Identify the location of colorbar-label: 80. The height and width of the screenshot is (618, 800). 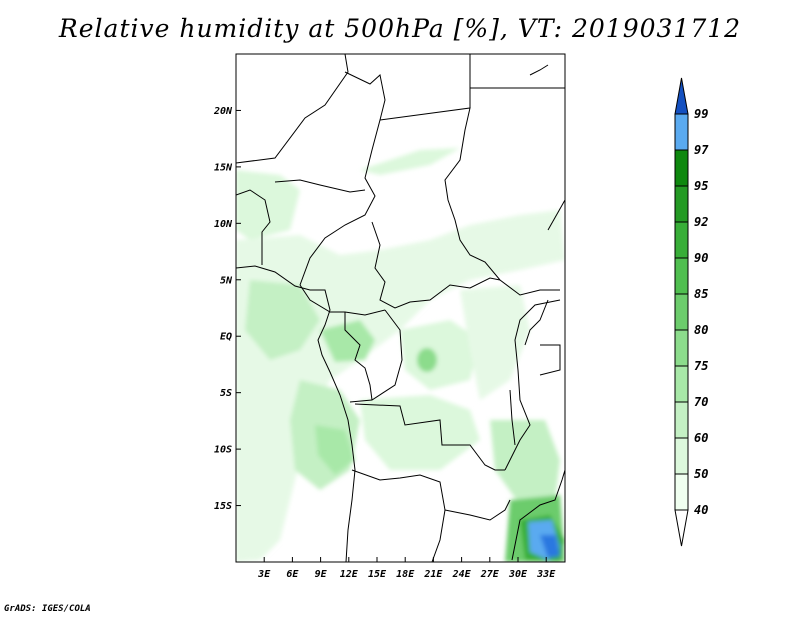
(701, 330).